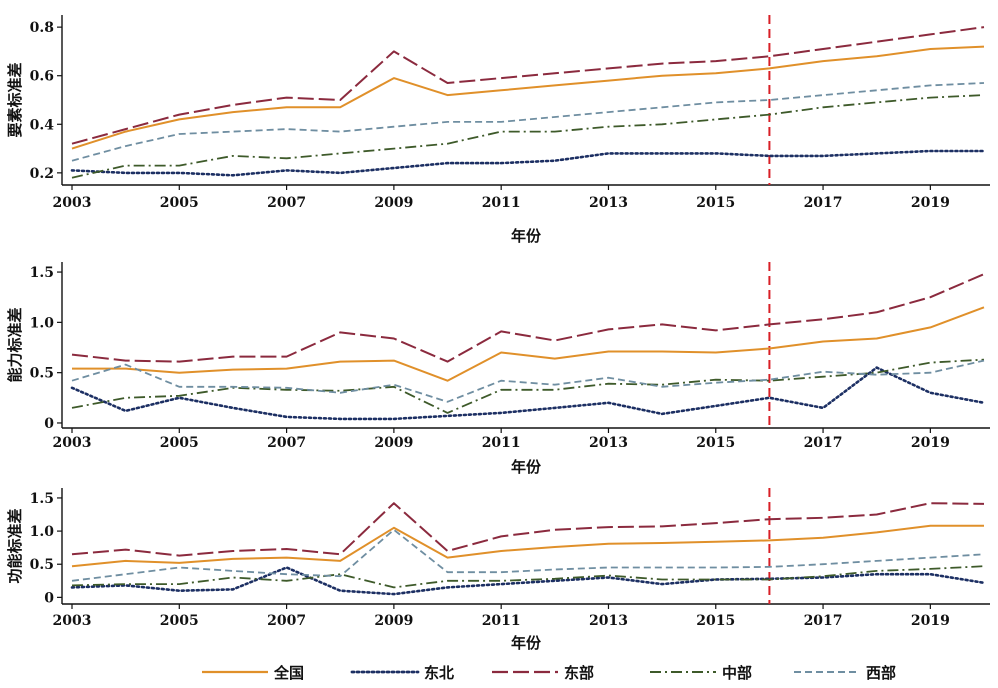  I want to click on y-axis-label: 要素标准差, so click(15, 99).